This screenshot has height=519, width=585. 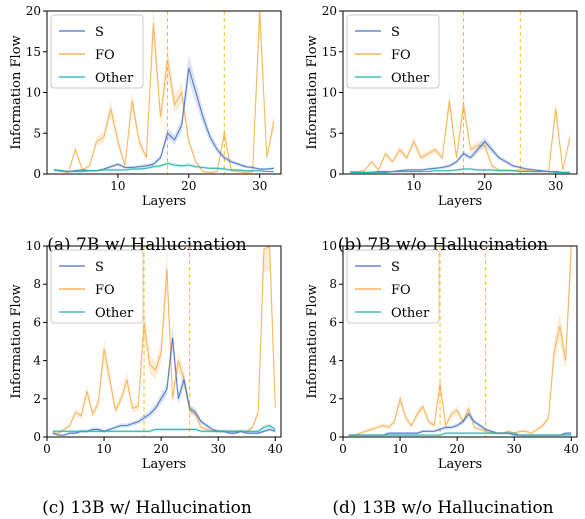 I want to click on series-band-other, so click(x=164, y=428).